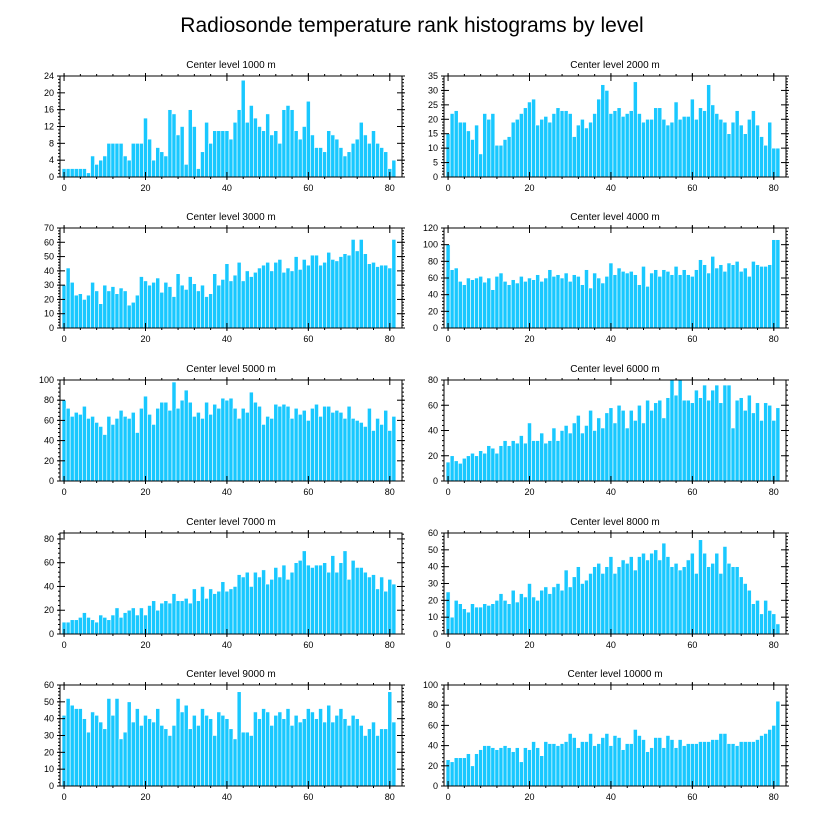 The height and width of the screenshot is (824, 824). What do you see at coordinates (64, 188) in the screenshot?
I see `x-tick-label: 0` at bounding box center [64, 188].